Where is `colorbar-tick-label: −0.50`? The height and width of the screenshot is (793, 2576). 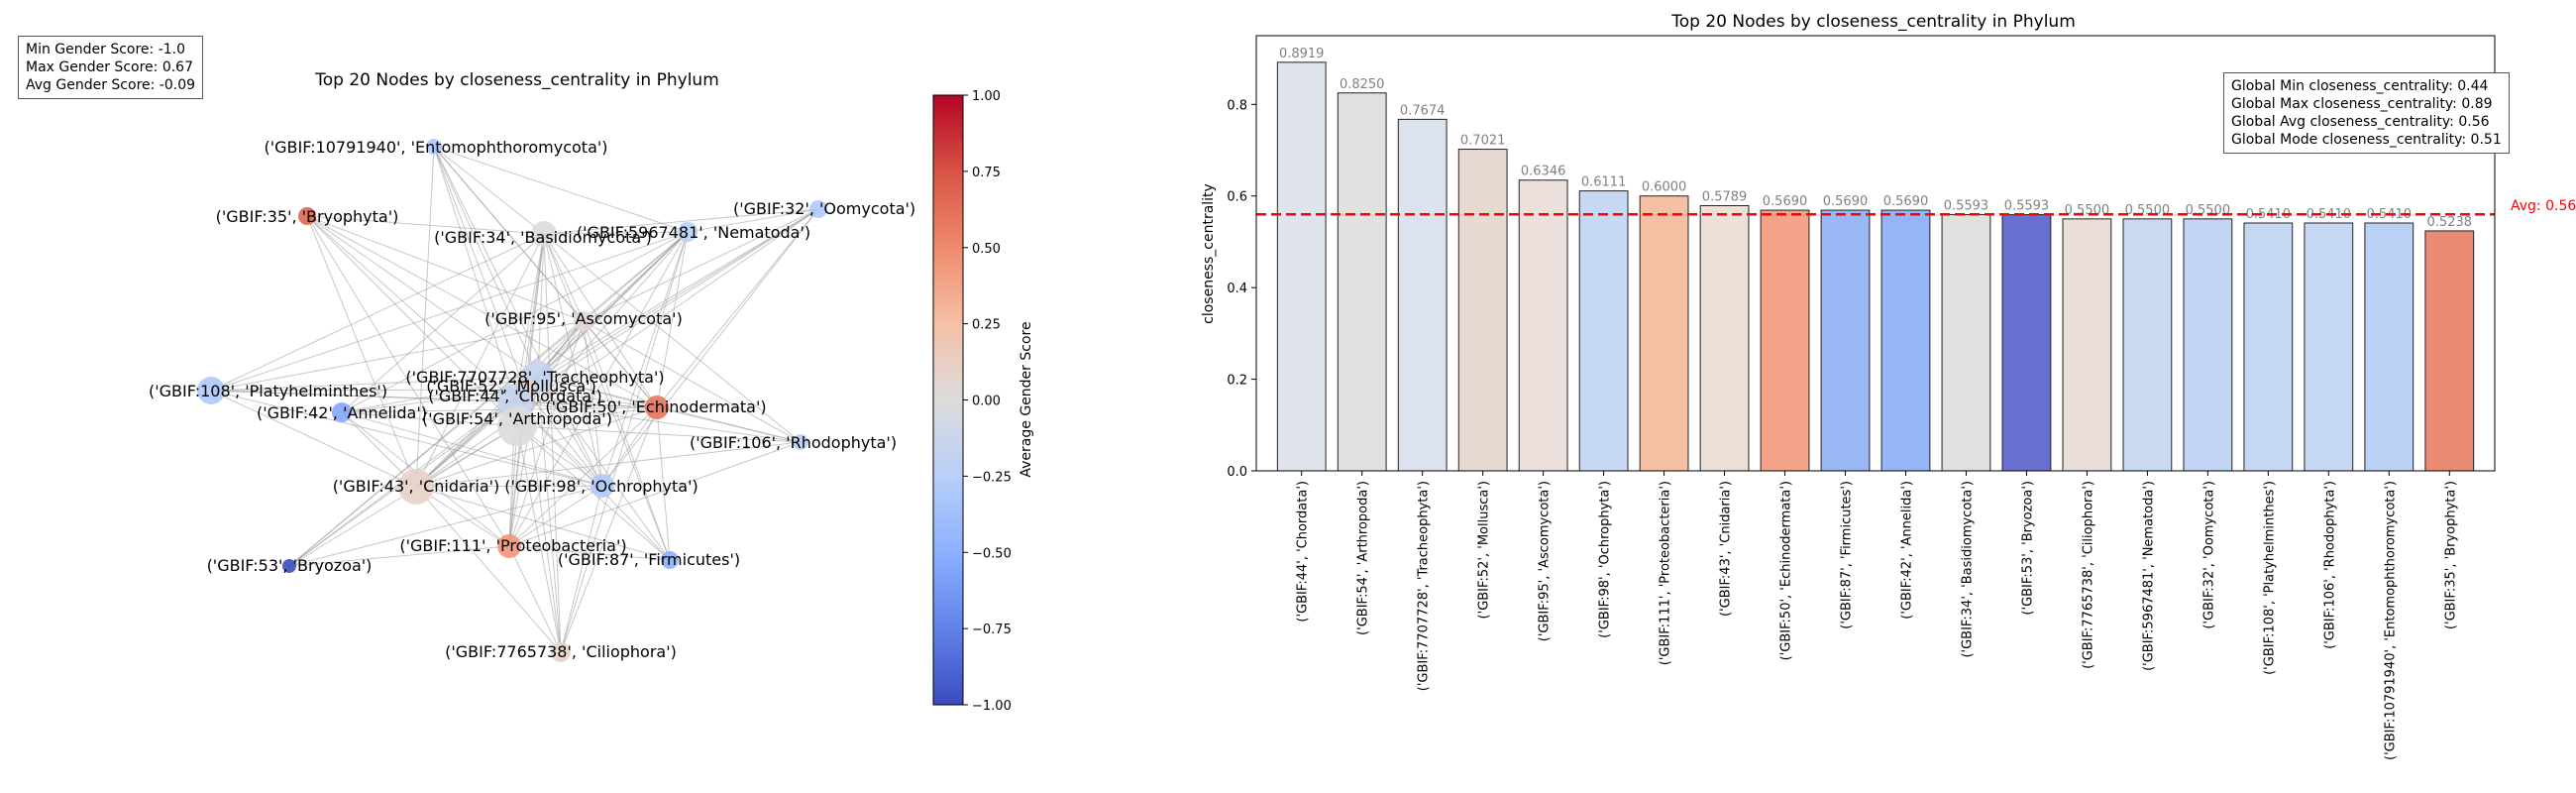
colorbar-tick-label: −0.50 is located at coordinates (992, 553).